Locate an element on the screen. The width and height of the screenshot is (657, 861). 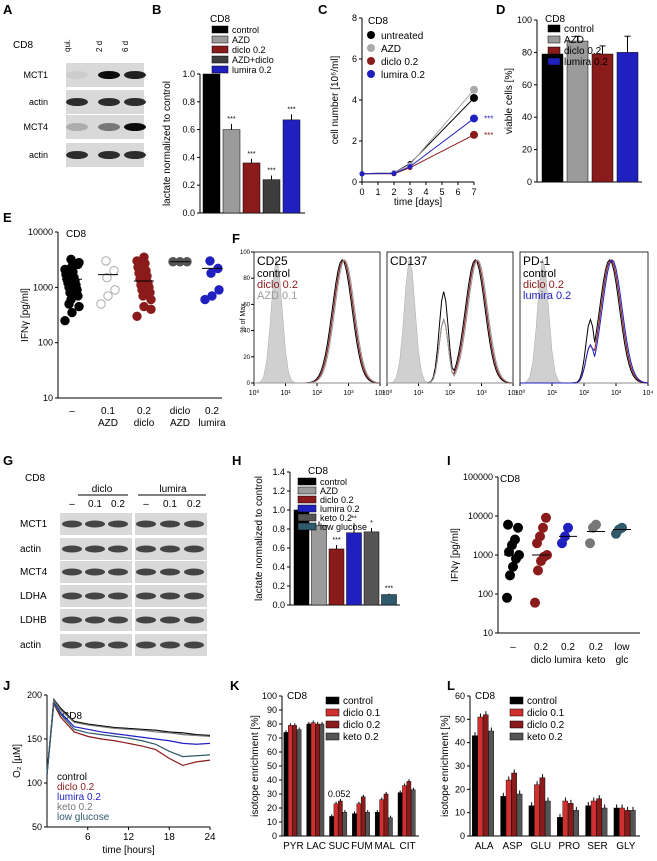
panel-h-legend-entry: diclo 0.2 is located at coordinates (337, 500).